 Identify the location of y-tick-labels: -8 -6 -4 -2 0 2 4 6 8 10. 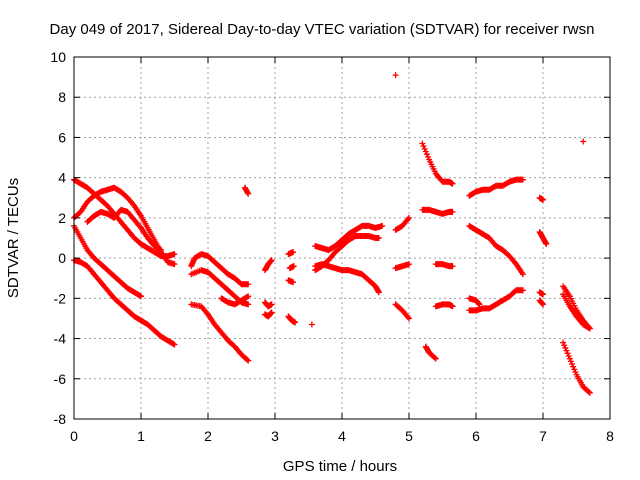
(58, 238).